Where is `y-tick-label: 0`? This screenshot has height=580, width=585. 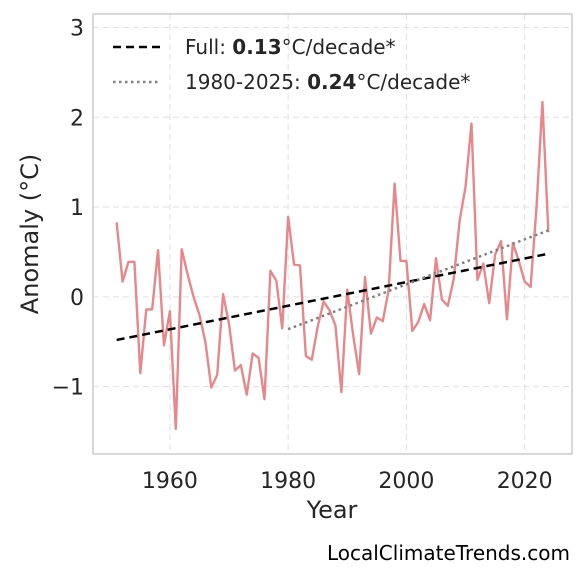
y-tick-label: 0 is located at coordinates (77, 298).